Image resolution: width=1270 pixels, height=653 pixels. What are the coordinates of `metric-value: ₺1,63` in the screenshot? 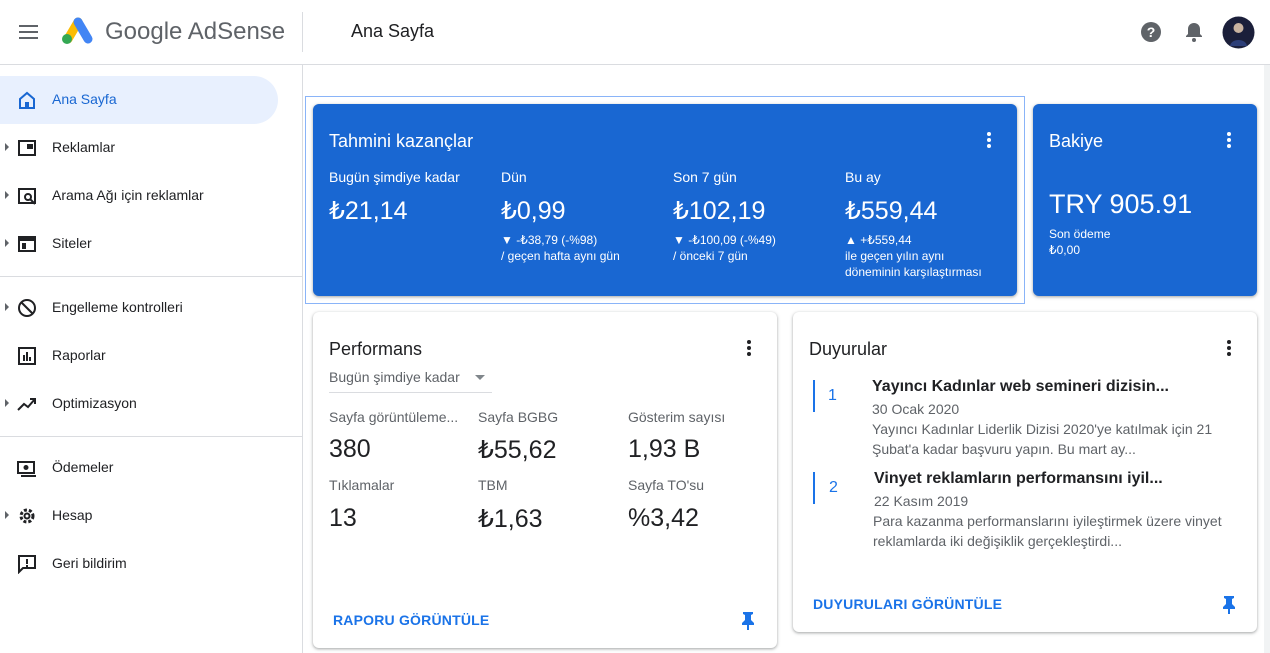 It's located at (510, 519).